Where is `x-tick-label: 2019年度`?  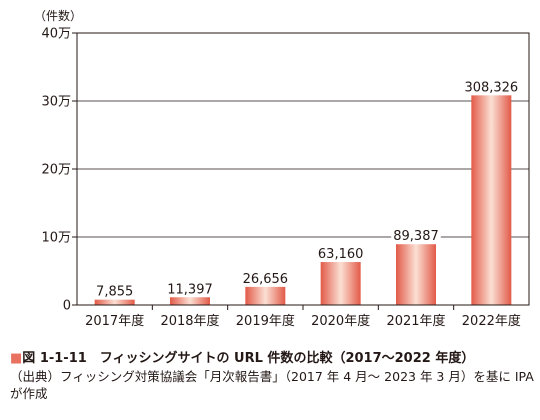 x-tick-label: 2019年度 is located at coordinates (265, 321).